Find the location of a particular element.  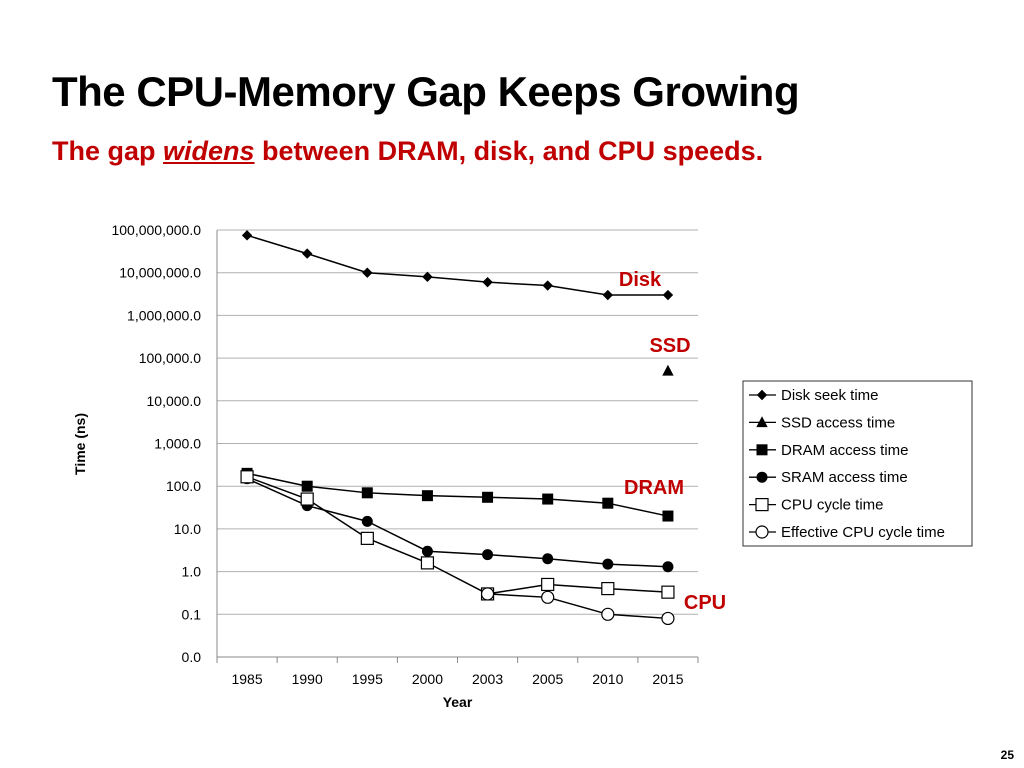

legend-item: CPU cycle time is located at coordinates (816, 505).